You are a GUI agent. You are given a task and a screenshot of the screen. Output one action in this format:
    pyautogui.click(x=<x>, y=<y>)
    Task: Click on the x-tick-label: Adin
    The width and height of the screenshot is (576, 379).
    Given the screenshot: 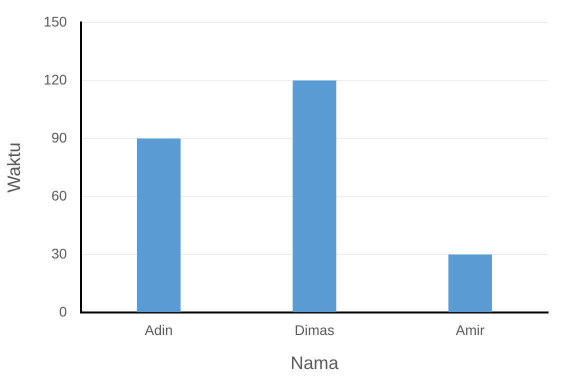 What is the action you would take?
    pyautogui.click(x=158, y=330)
    